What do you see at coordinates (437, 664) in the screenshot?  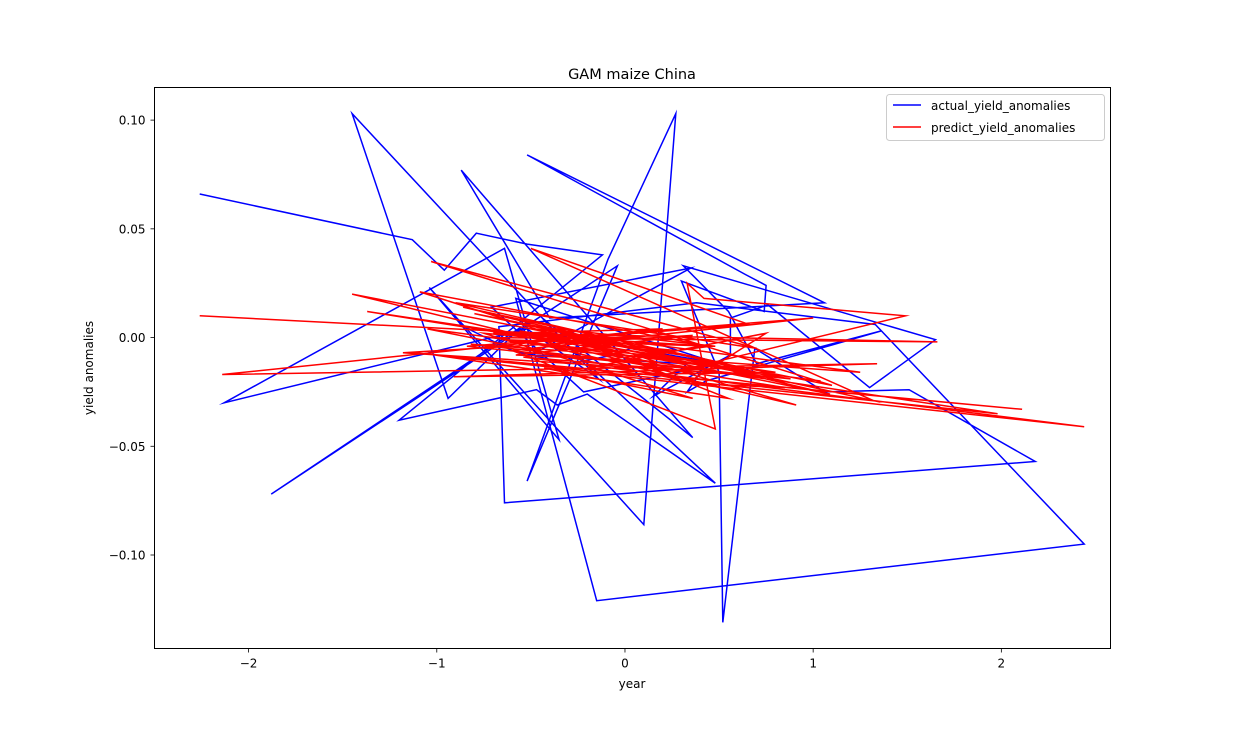 I see `x-tick-label: −1` at bounding box center [437, 664].